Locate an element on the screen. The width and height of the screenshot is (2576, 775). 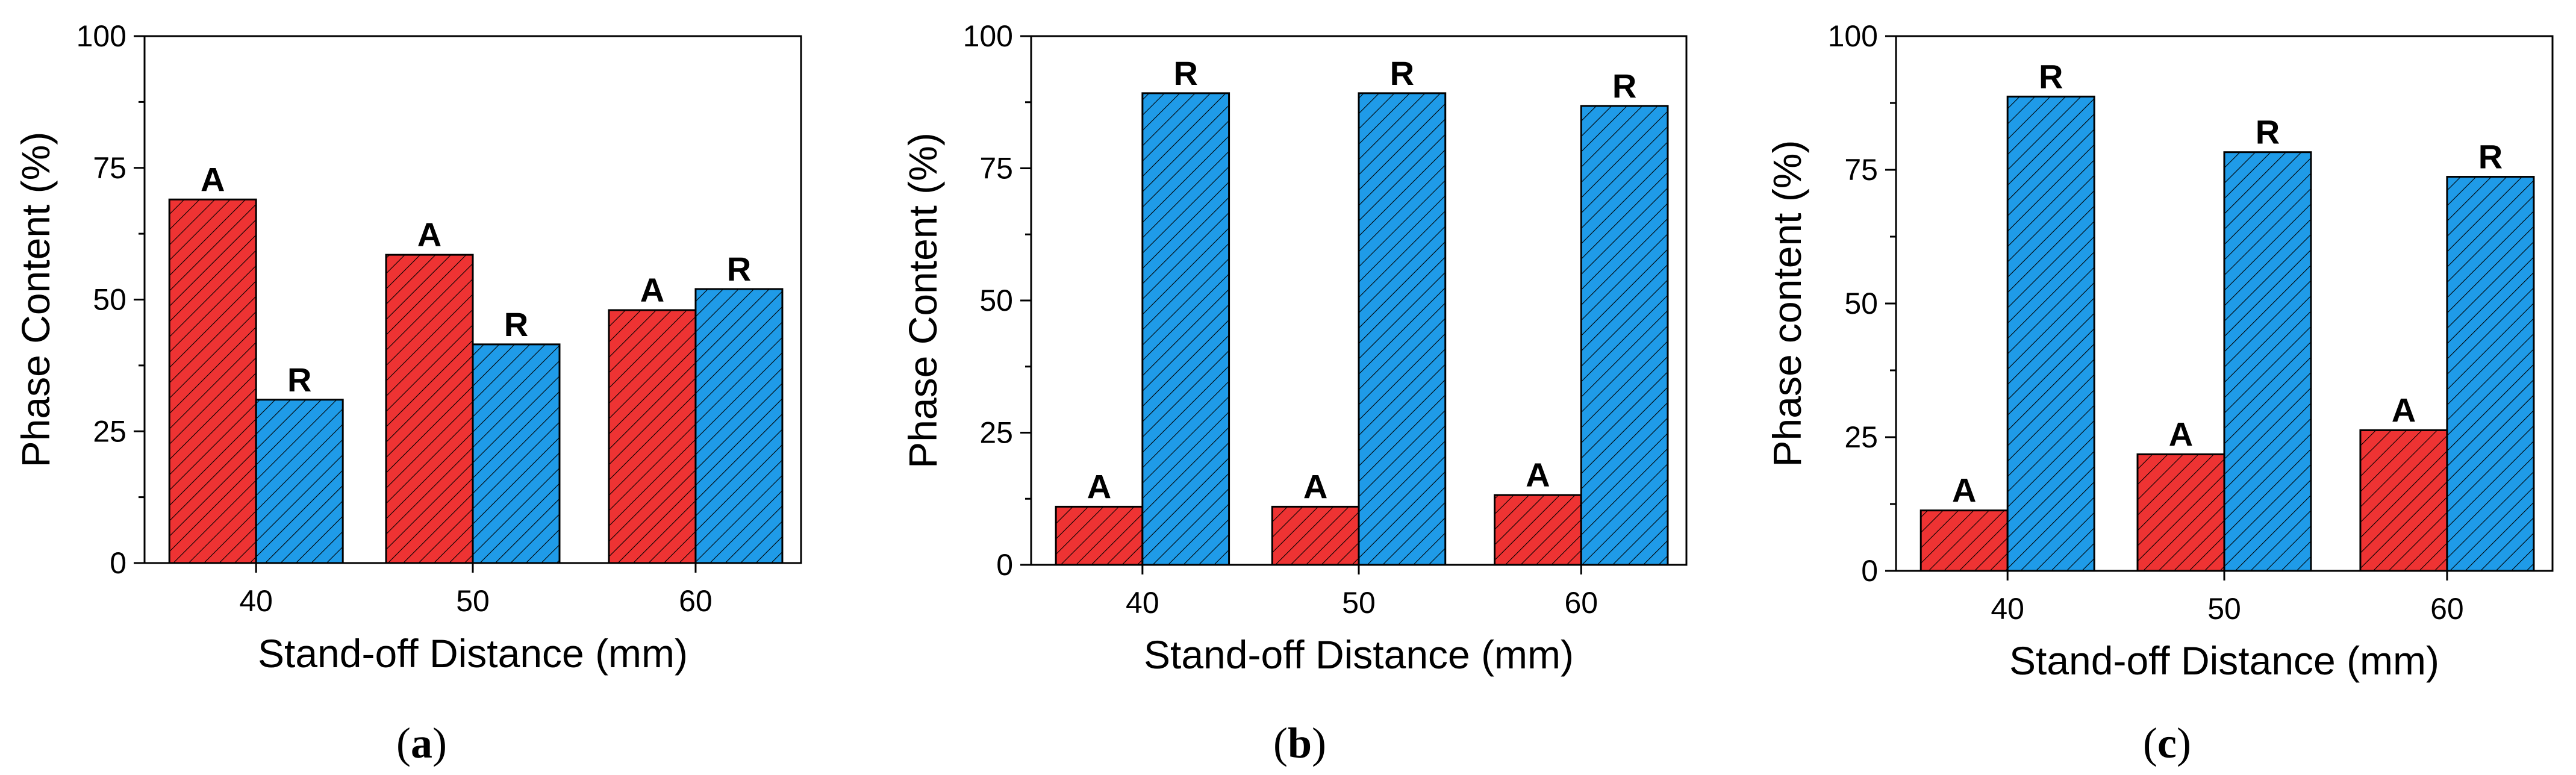
caption-letter: a is located at coordinates (421, 743).